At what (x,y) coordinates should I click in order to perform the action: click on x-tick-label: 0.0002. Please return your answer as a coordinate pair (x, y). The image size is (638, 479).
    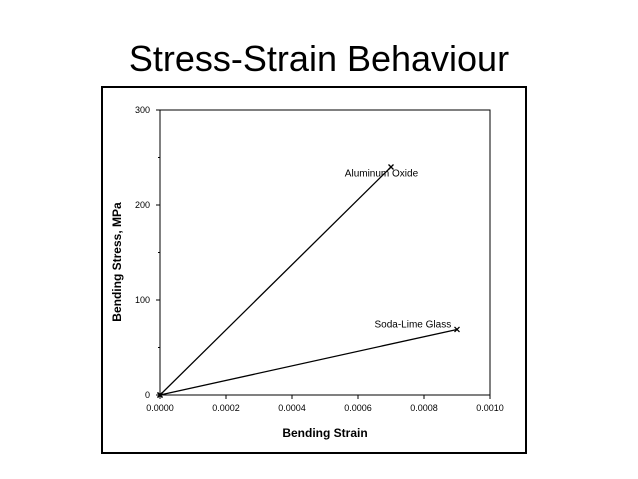
    Looking at the image, I should click on (226, 408).